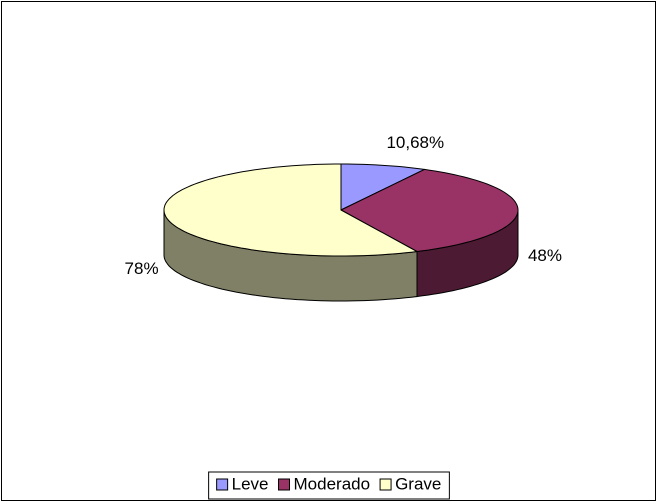 This screenshot has height=503, width=658. Describe the element at coordinates (545, 255) in the screenshot. I see `data-label: 48%` at that location.